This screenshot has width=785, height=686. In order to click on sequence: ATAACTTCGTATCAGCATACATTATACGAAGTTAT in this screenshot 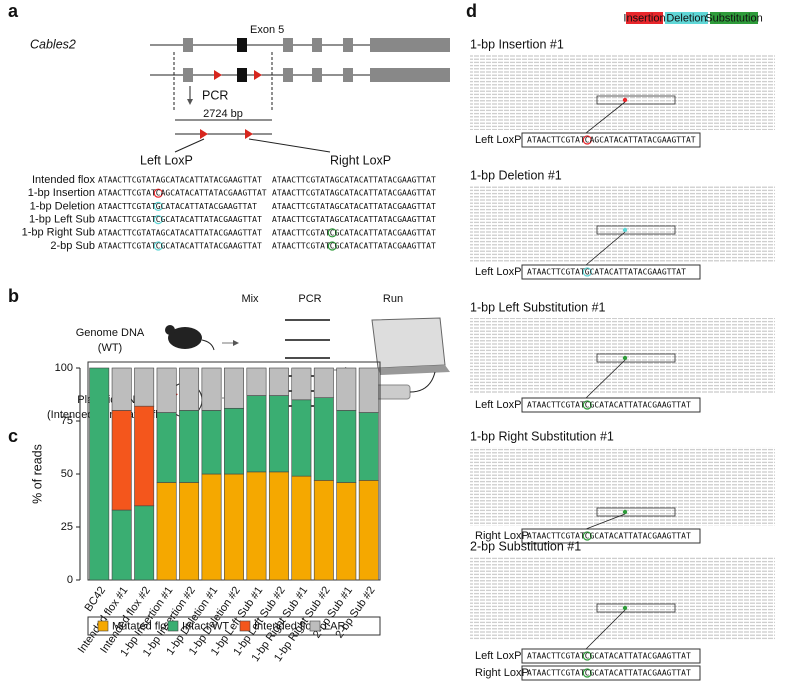, I will do `click(182, 193)`.